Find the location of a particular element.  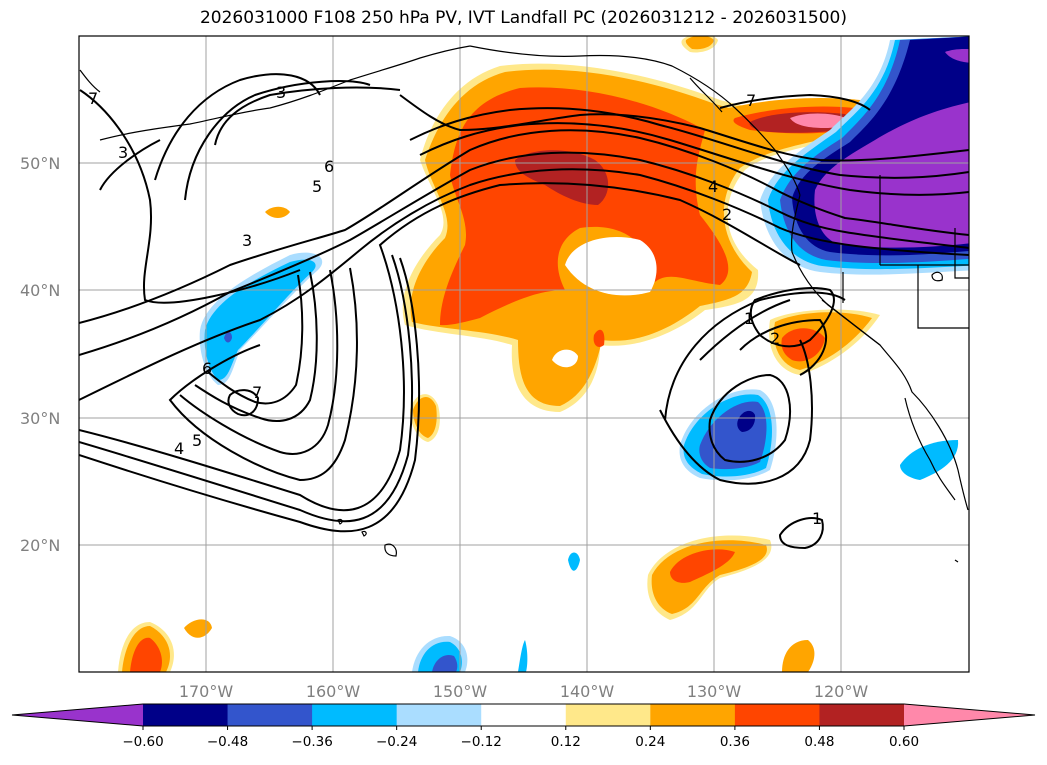

colorbar-tick-label: 0.12 is located at coordinates (566, 742).